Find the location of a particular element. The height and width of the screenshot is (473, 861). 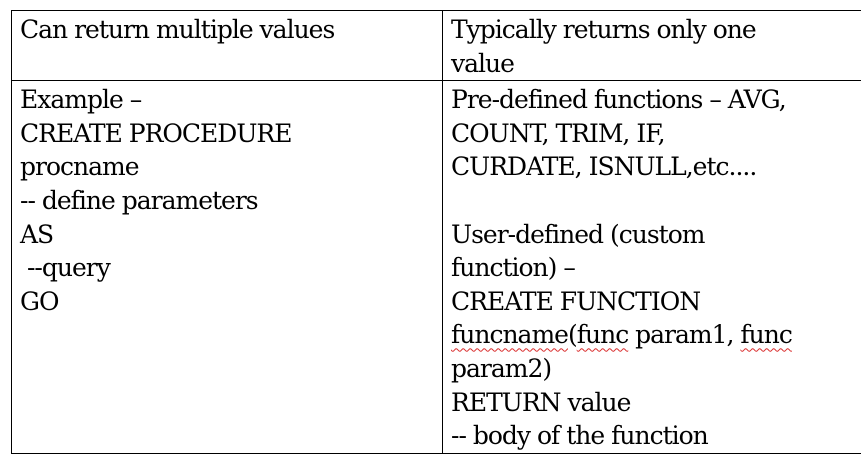

procedure-line-3: procname is located at coordinates (80, 167).